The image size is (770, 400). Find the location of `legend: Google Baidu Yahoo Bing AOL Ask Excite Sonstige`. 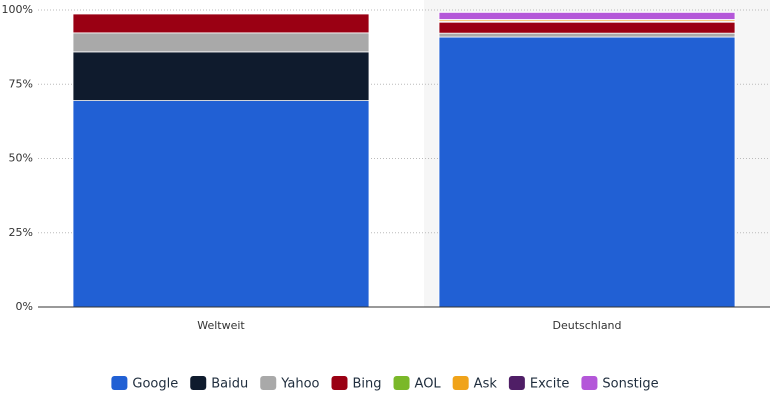

legend: Google Baidu Yahoo Bing AOL Ask Excite Sonstige is located at coordinates (385, 384).